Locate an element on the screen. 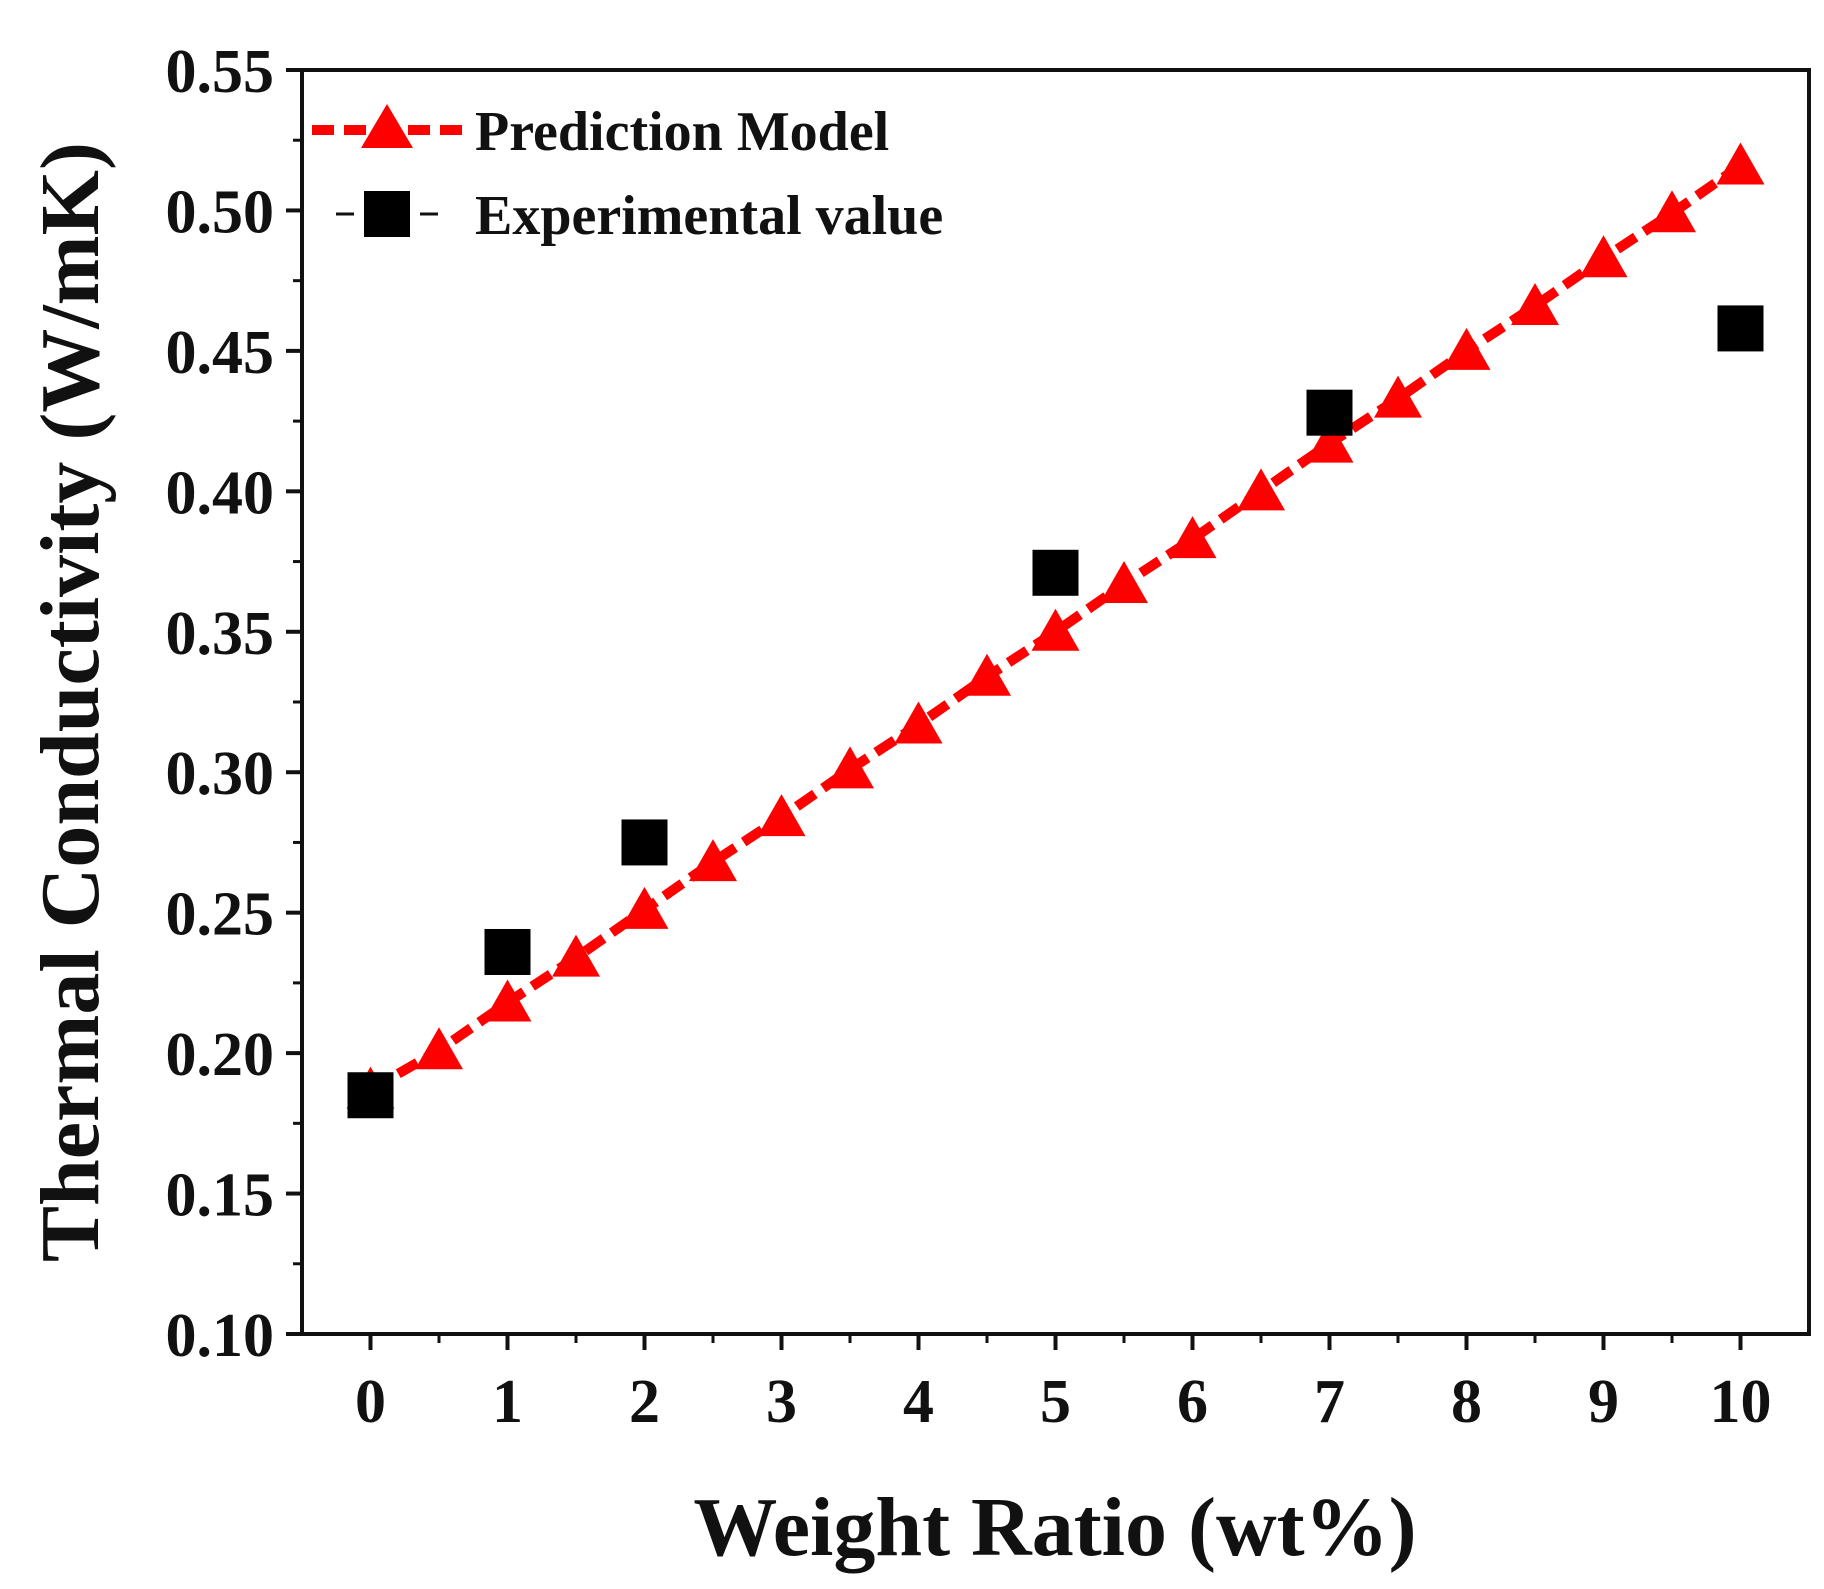 Image resolution: width=1824 pixels, height=1589 pixels. x-axis-title: Weight Ratio (wt%) is located at coordinates (1054, 1527).